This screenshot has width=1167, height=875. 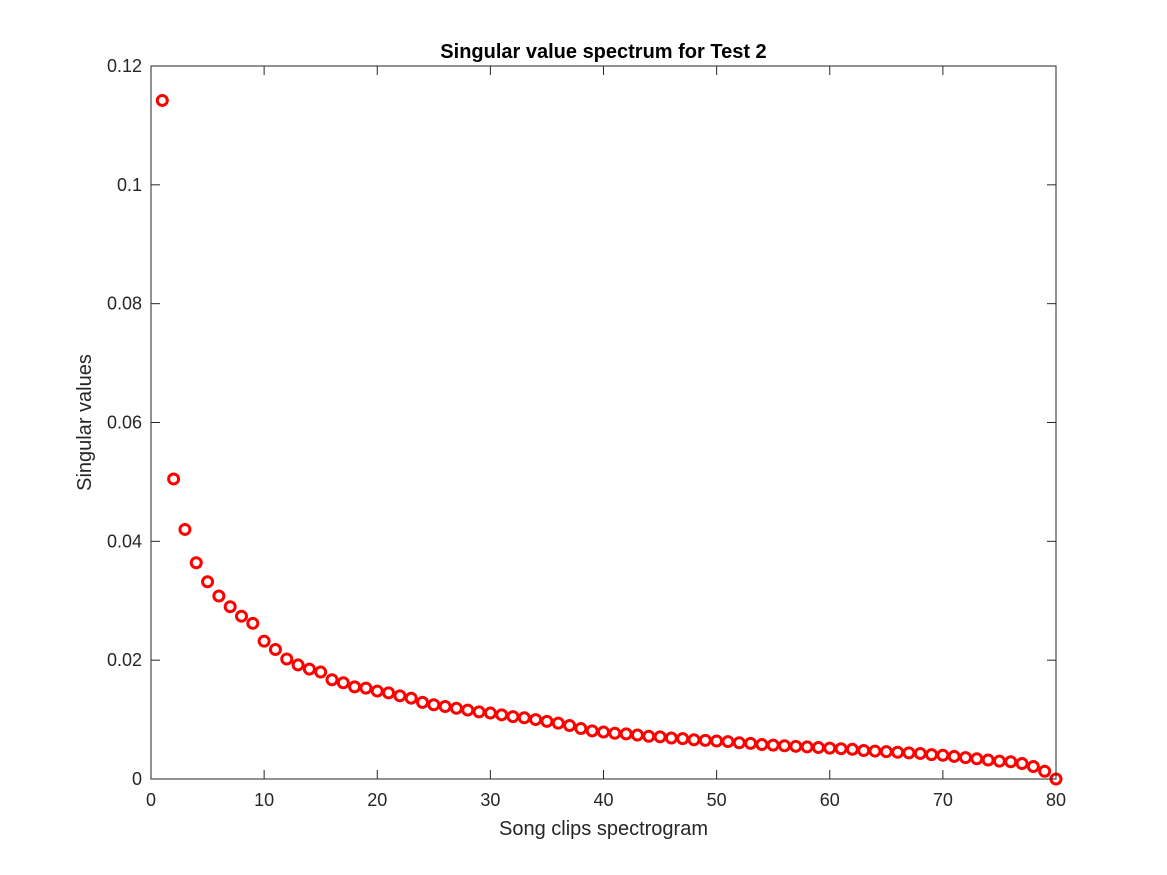 I want to click on y-tick-label: 0.12, so click(x=124, y=66).